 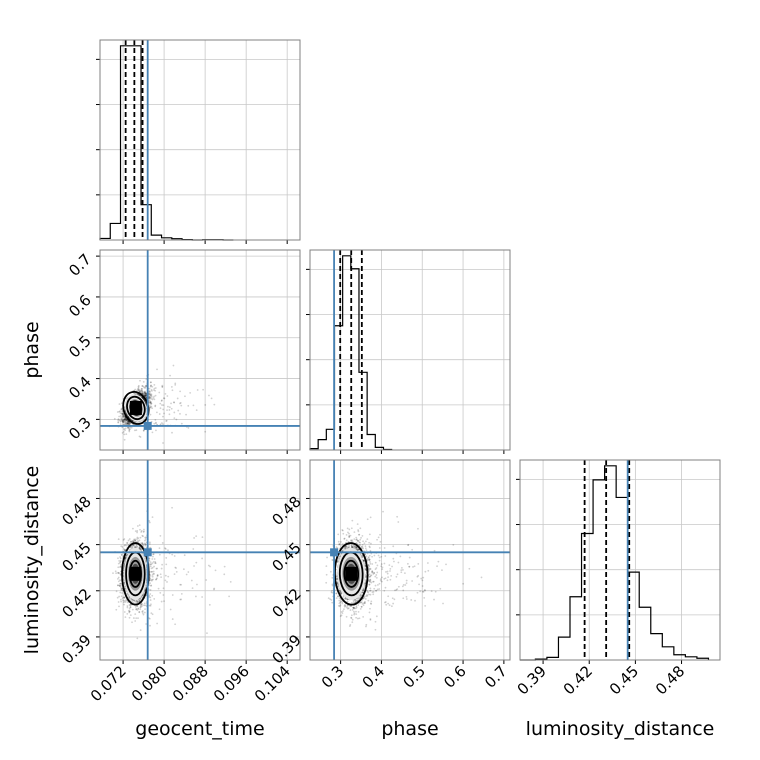 What do you see at coordinates (162, 404) in the screenshot?
I see `samples` at bounding box center [162, 404].